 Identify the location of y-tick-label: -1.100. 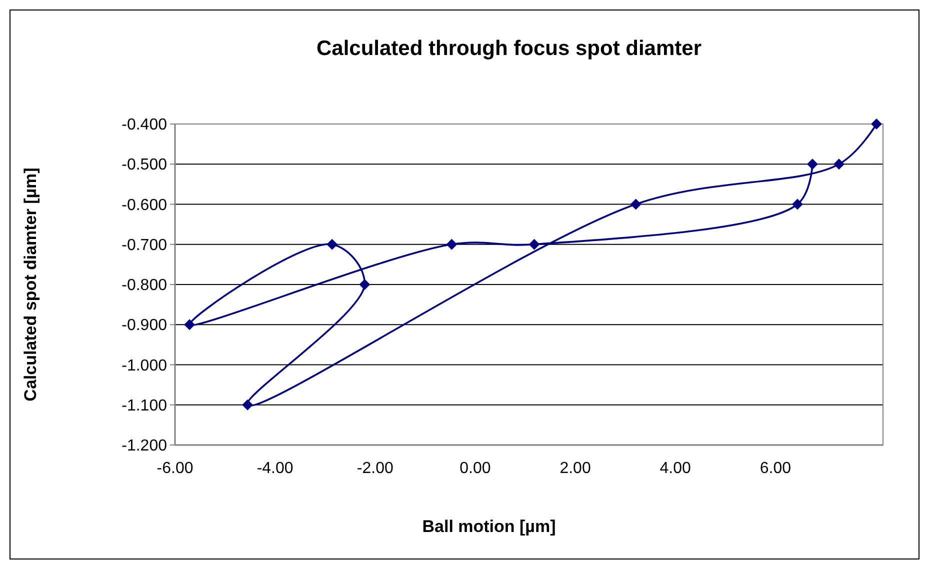
(145, 405).